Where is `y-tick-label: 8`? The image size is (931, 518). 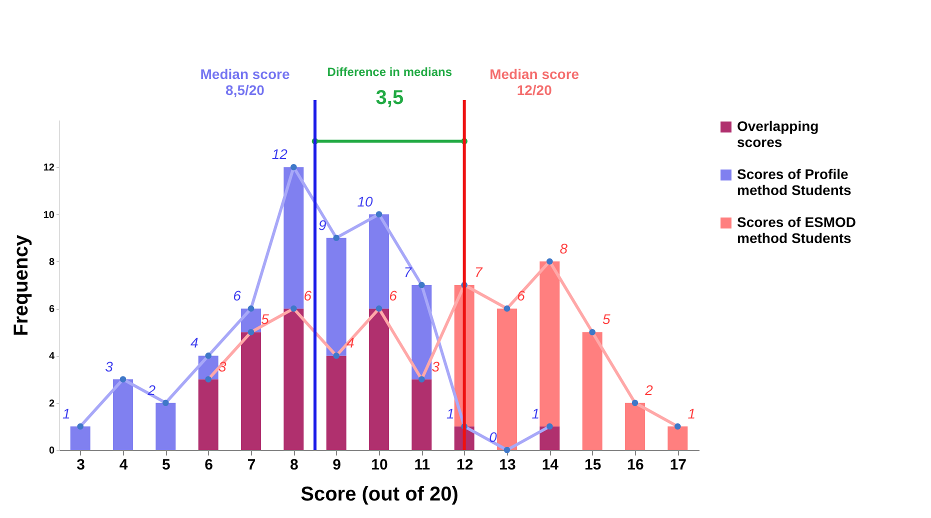
y-tick-label: 8 is located at coordinates (51, 262).